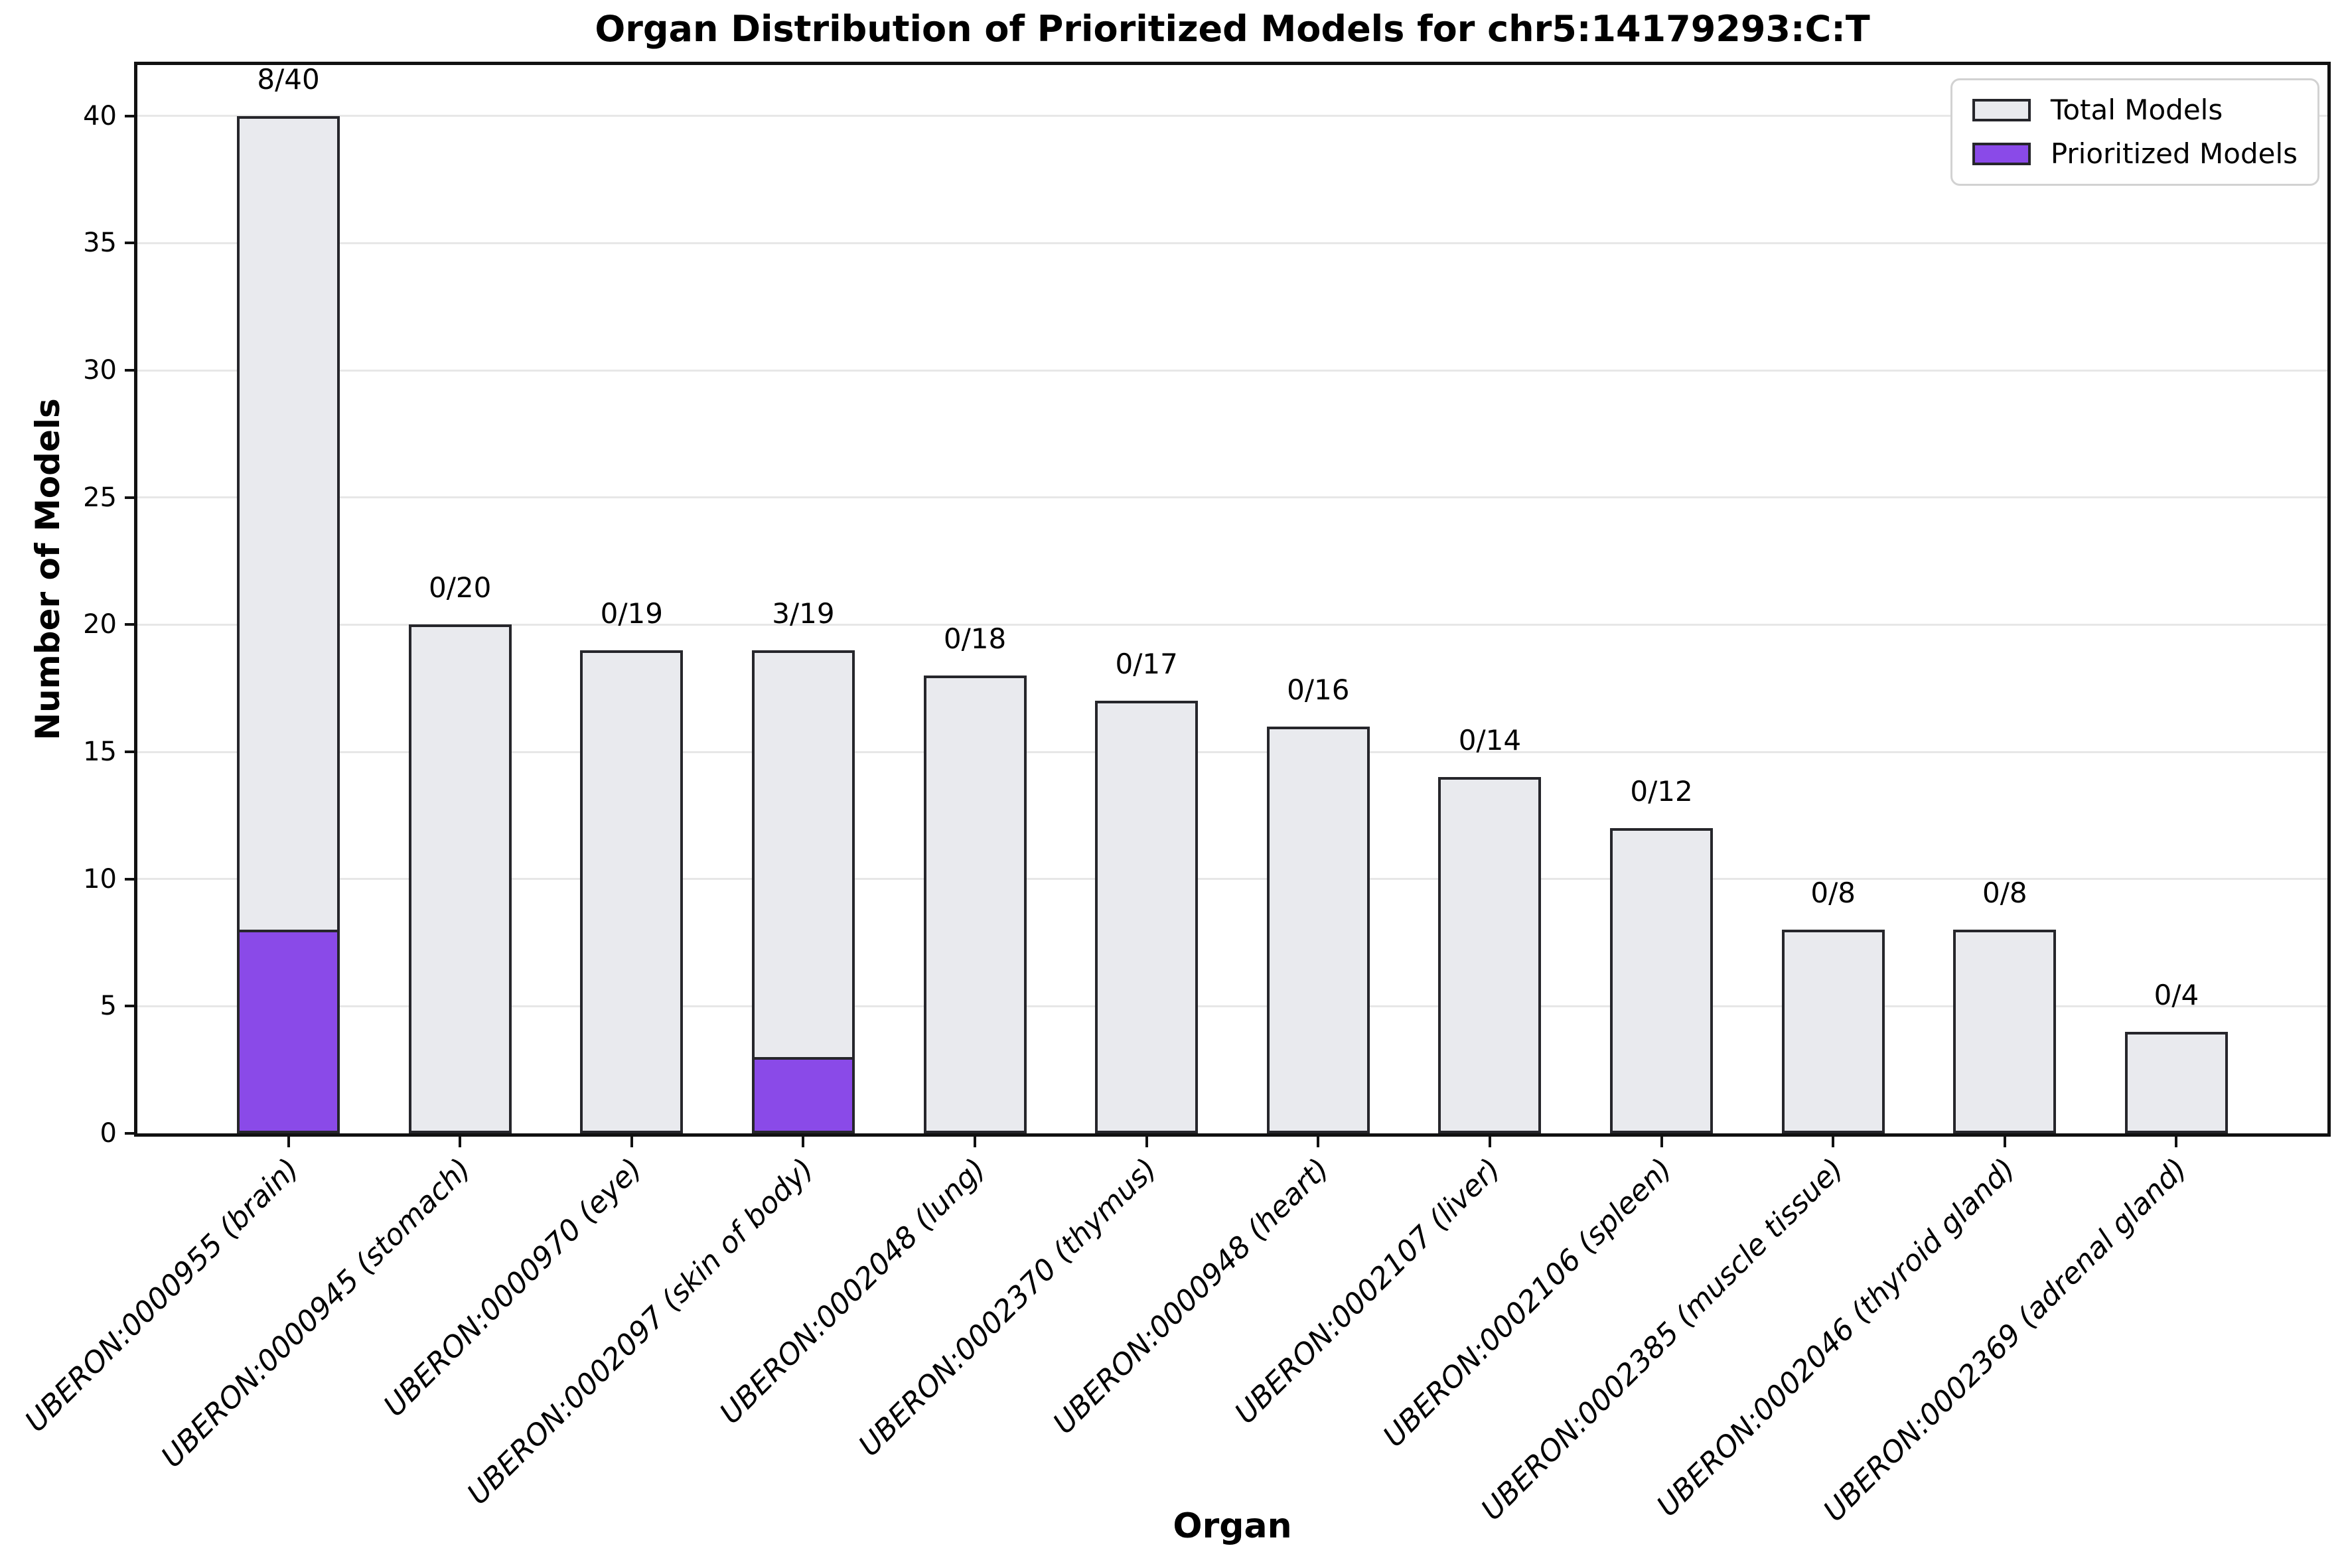 The width and height of the screenshot is (2346, 1568). I want to click on bar-value-label: 3/19, so click(803, 613).